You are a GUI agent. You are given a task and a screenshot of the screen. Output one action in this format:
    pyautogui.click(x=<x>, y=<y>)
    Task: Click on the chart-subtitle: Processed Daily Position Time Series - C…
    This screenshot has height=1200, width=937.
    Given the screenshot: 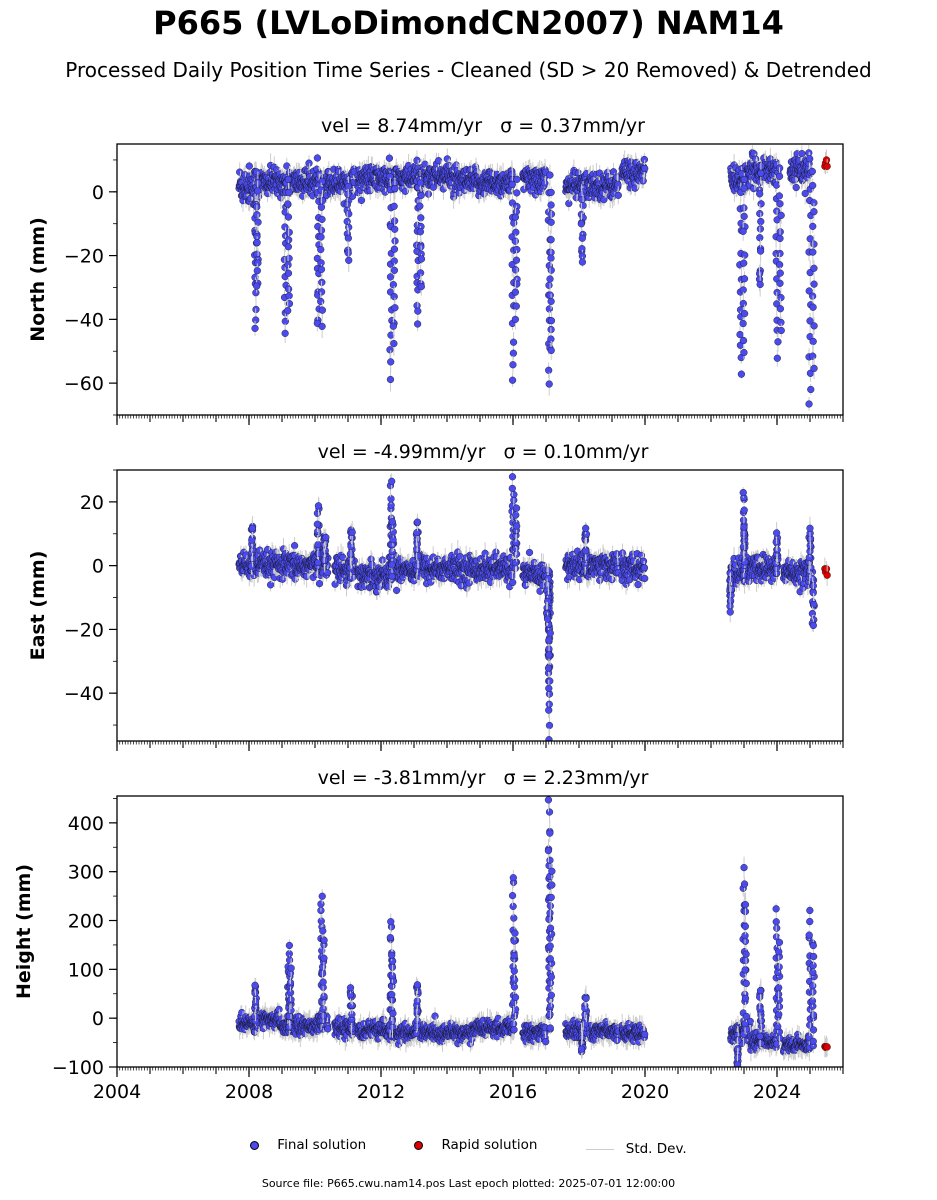 What is the action you would take?
    pyautogui.click(x=468, y=70)
    